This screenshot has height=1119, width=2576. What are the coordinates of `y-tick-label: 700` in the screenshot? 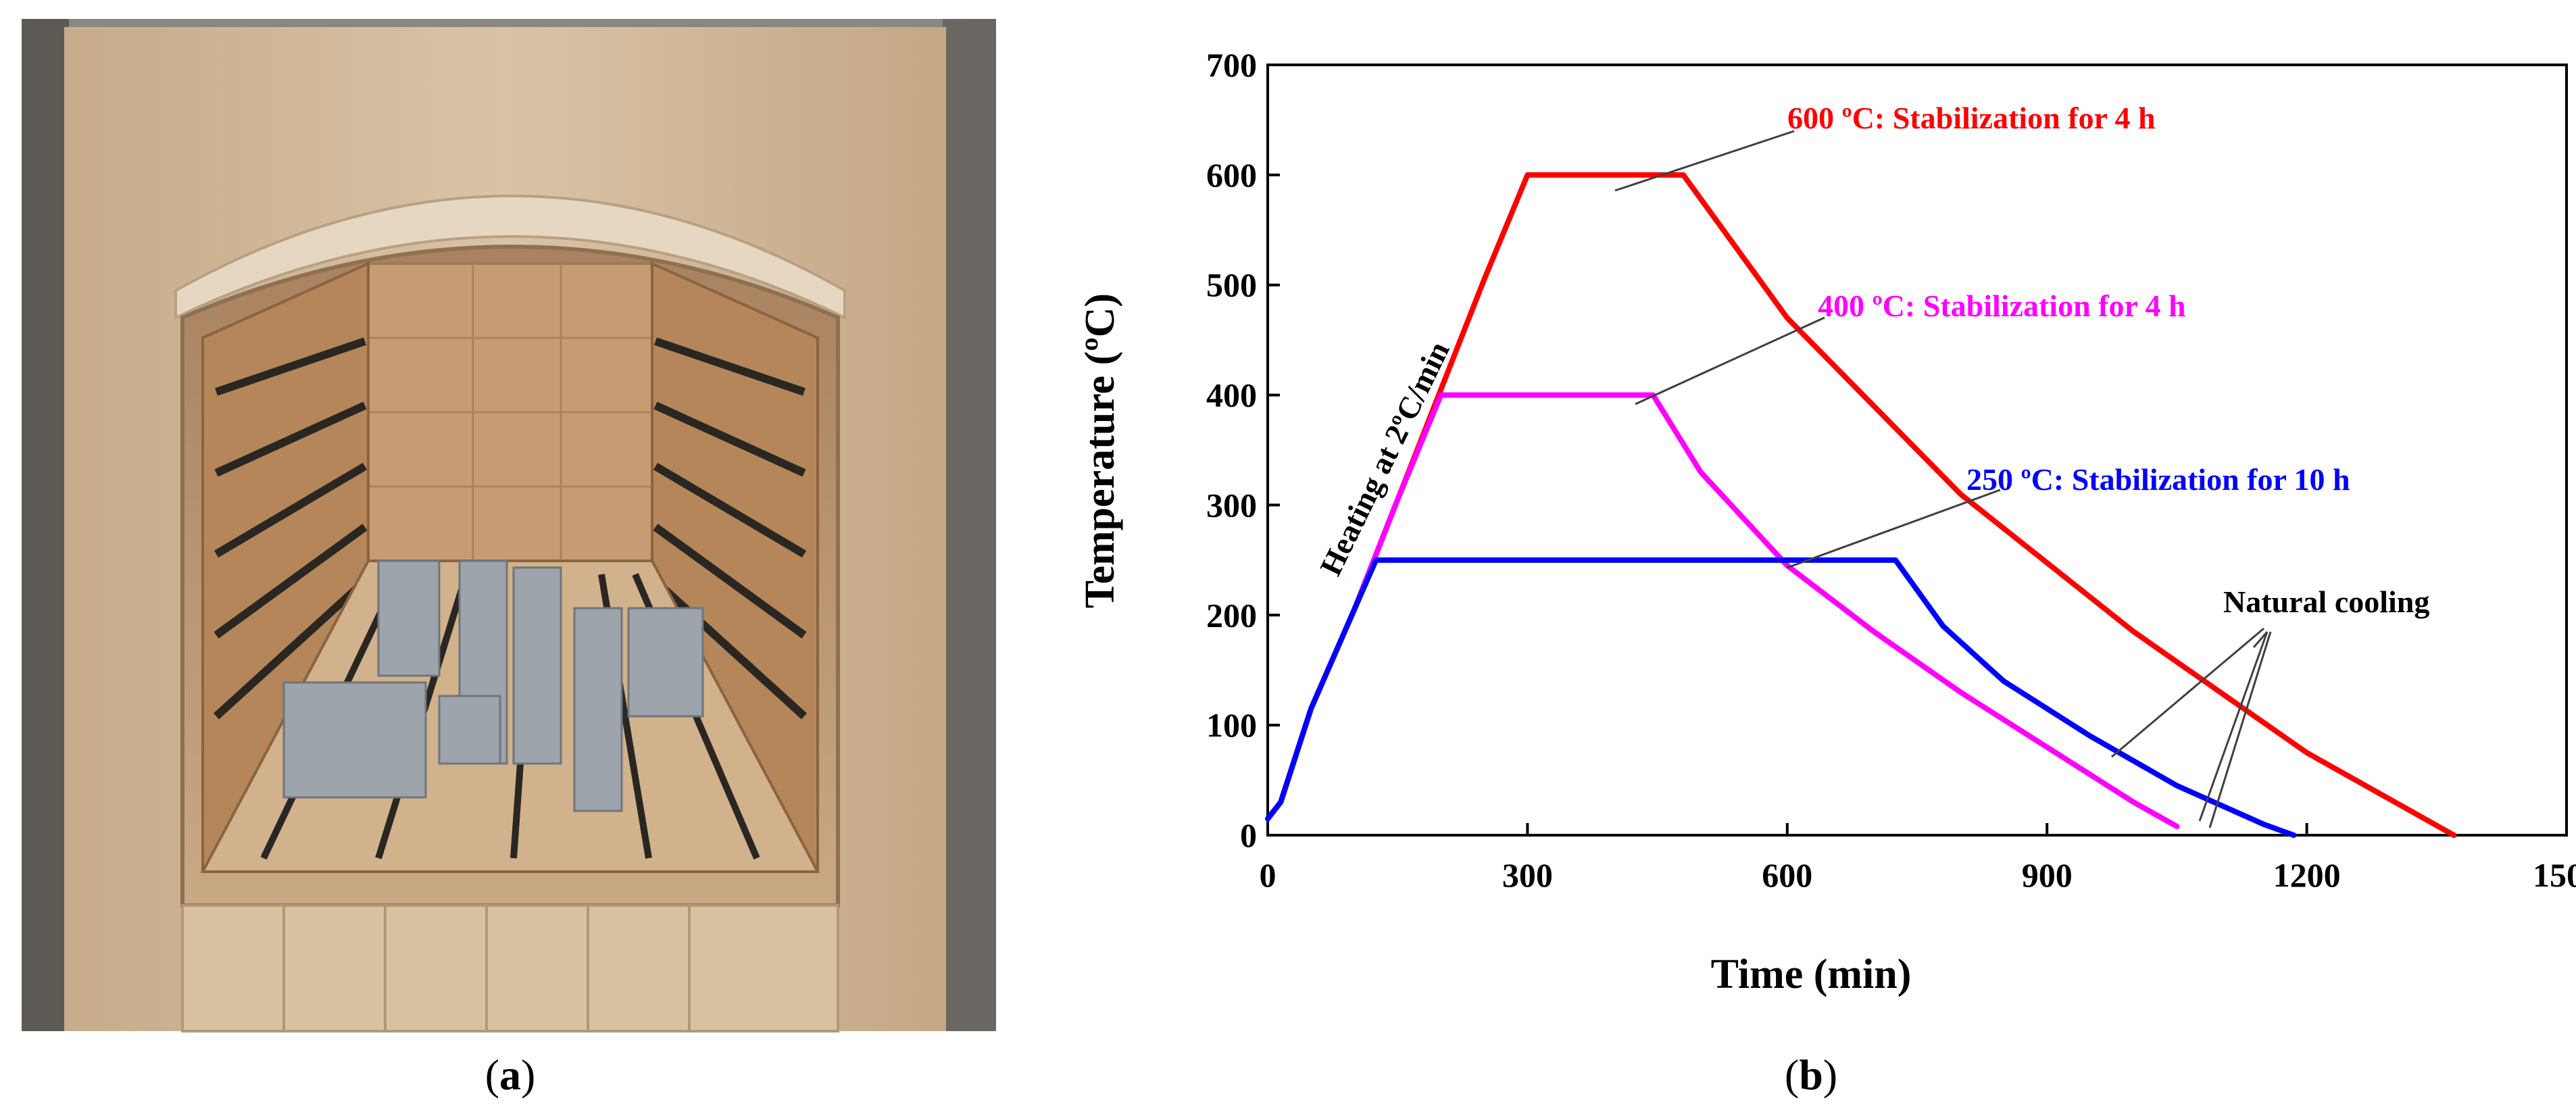 It's located at (1231, 65).